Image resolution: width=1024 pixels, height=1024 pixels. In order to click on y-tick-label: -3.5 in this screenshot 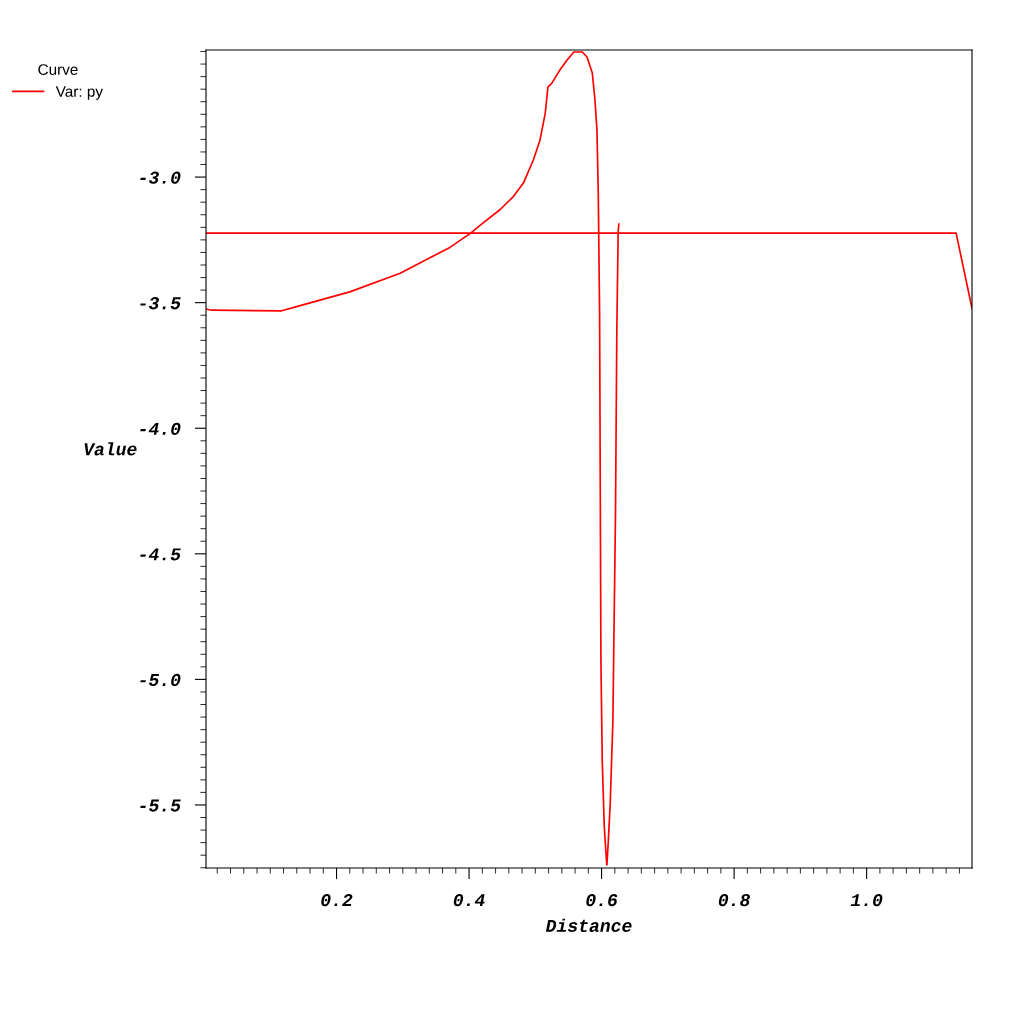, I will do `click(160, 303)`.